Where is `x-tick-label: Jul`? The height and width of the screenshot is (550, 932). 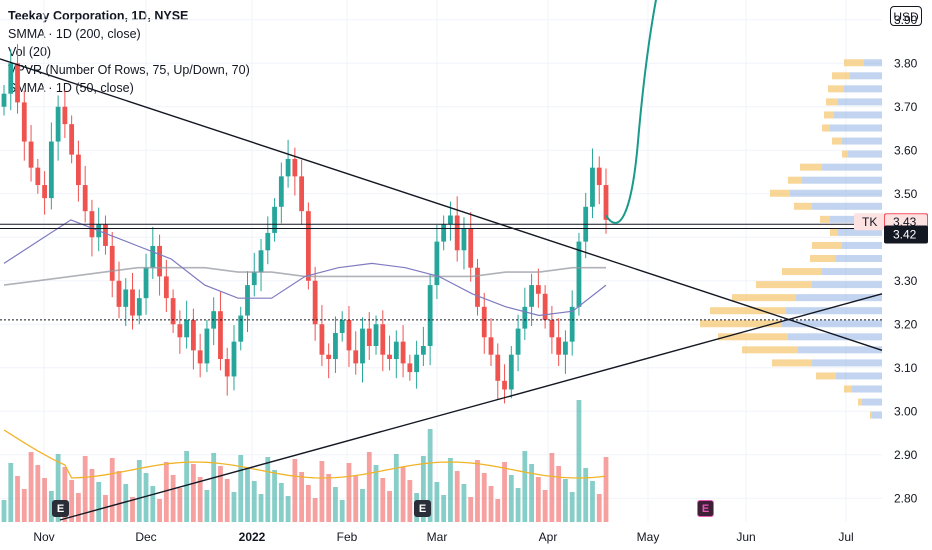
x-tick-label: Jul is located at coordinates (845, 537).